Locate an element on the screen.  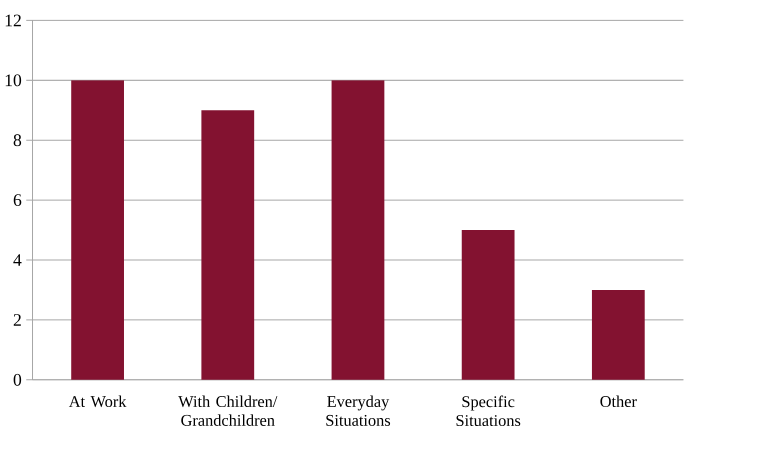
y-tick-label: 0 is located at coordinates (18, 380).